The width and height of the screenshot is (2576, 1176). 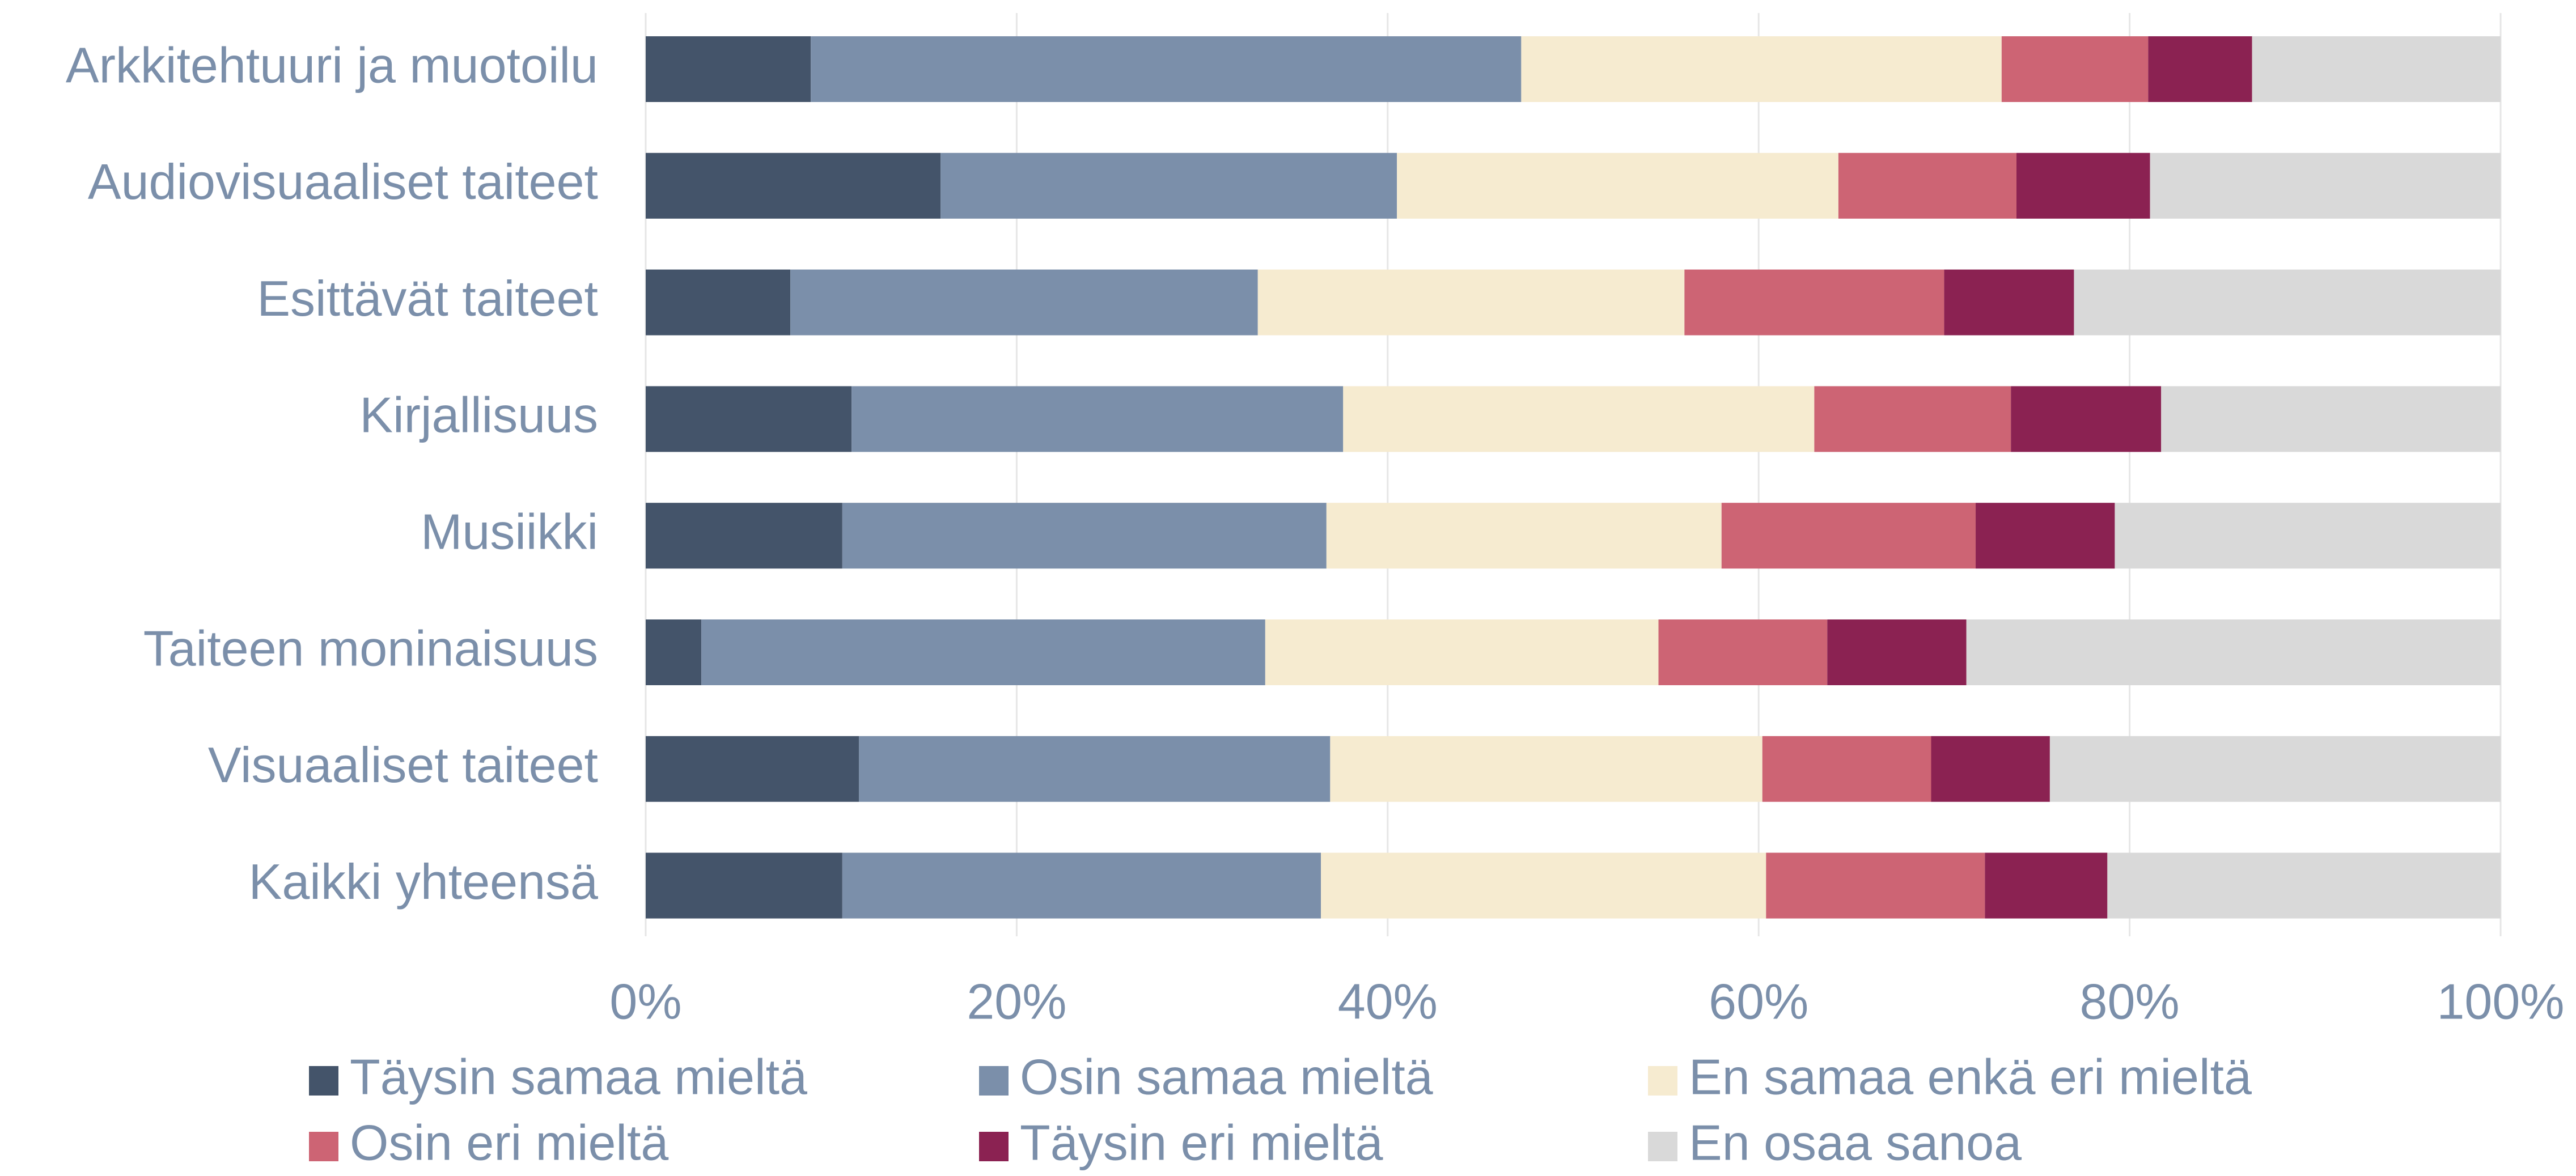 What do you see at coordinates (2500, 1001) in the screenshot?
I see `x-tick-label: 100%` at bounding box center [2500, 1001].